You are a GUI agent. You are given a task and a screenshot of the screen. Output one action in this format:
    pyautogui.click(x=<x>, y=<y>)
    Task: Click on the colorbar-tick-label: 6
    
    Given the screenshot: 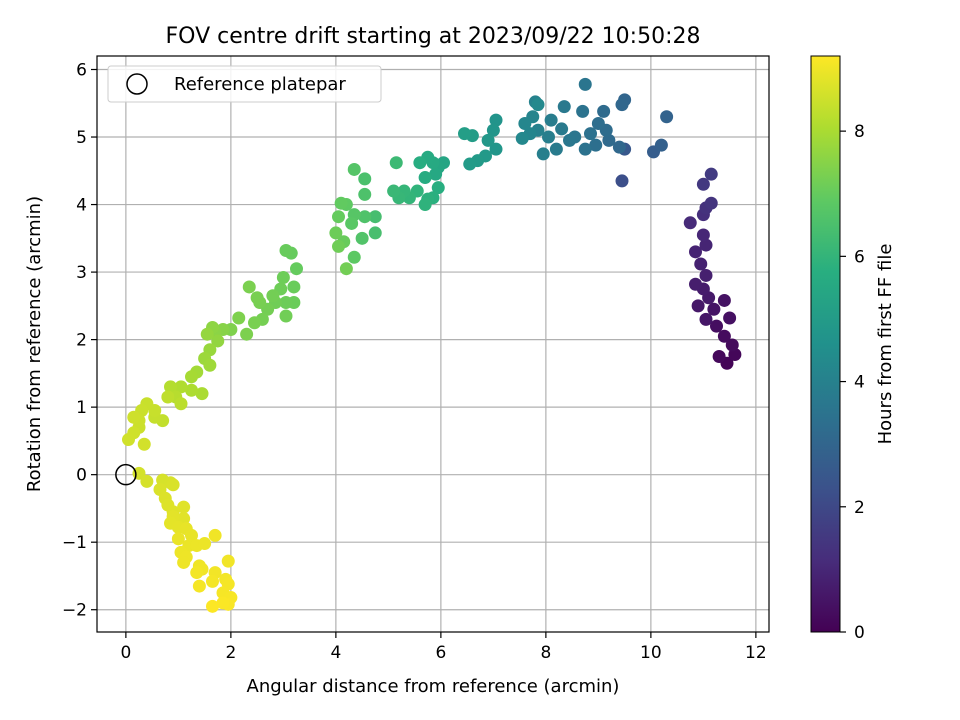 What is the action you would take?
    pyautogui.click(x=859, y=257)
    